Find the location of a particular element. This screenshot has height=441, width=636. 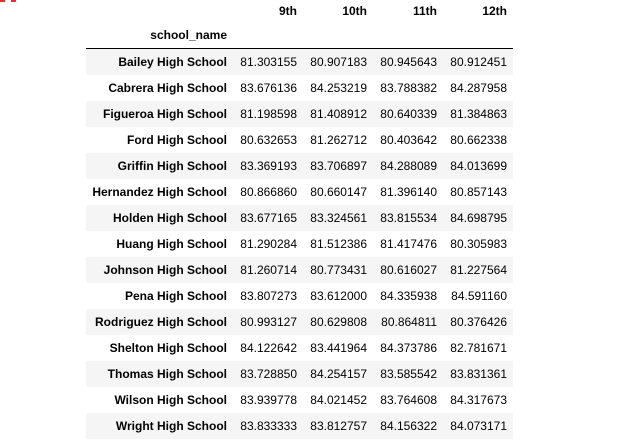

score-cell-9th: 83.807273 is located at coordinates (268, 296).